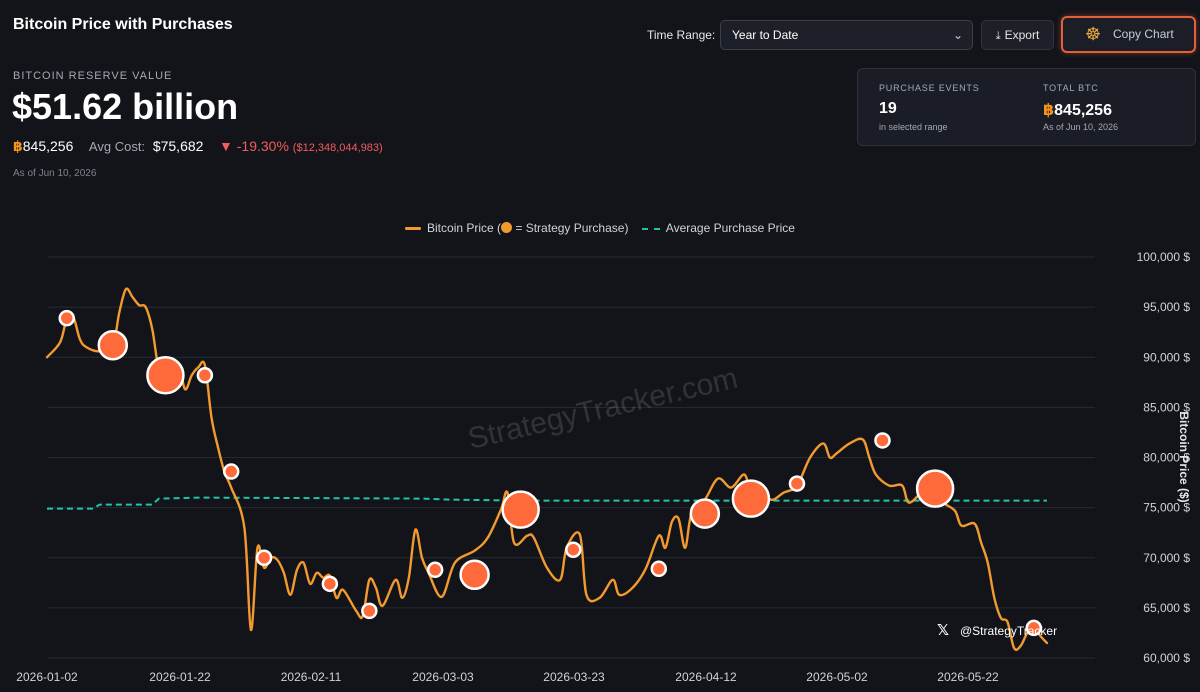 The image size is (1200, 692). I want to click on purchase-events-value: 19, so click(888, 108).